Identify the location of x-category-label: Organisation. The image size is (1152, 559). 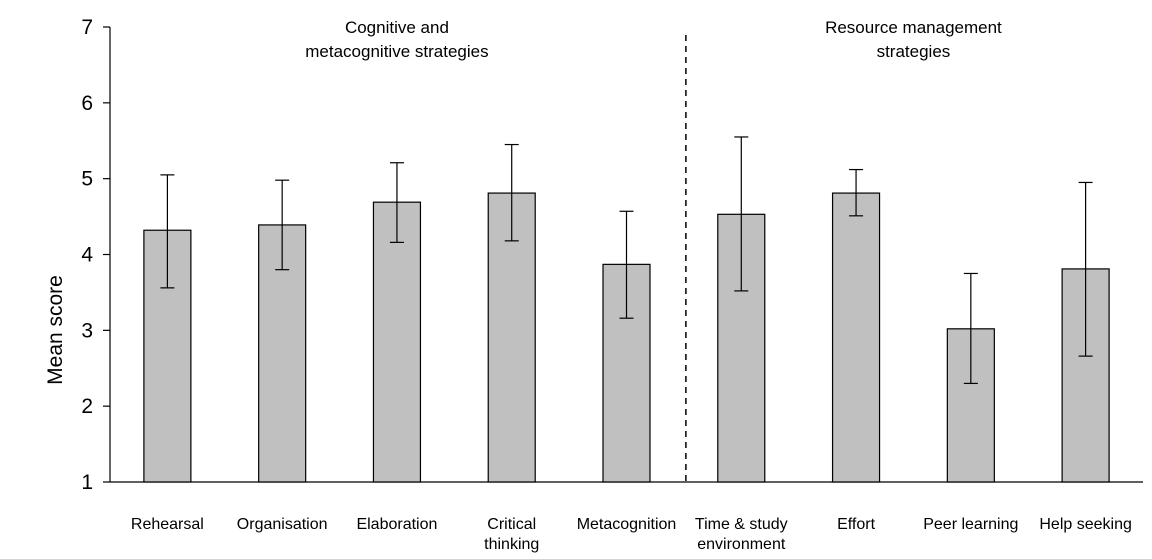
(282, 524).